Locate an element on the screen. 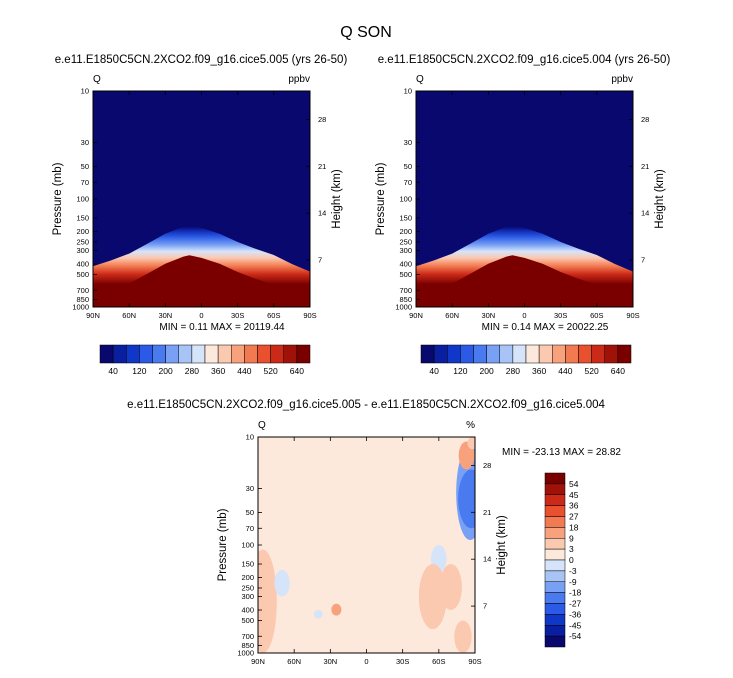  colorbar-label: 9 is located at coordinates (571, 538).